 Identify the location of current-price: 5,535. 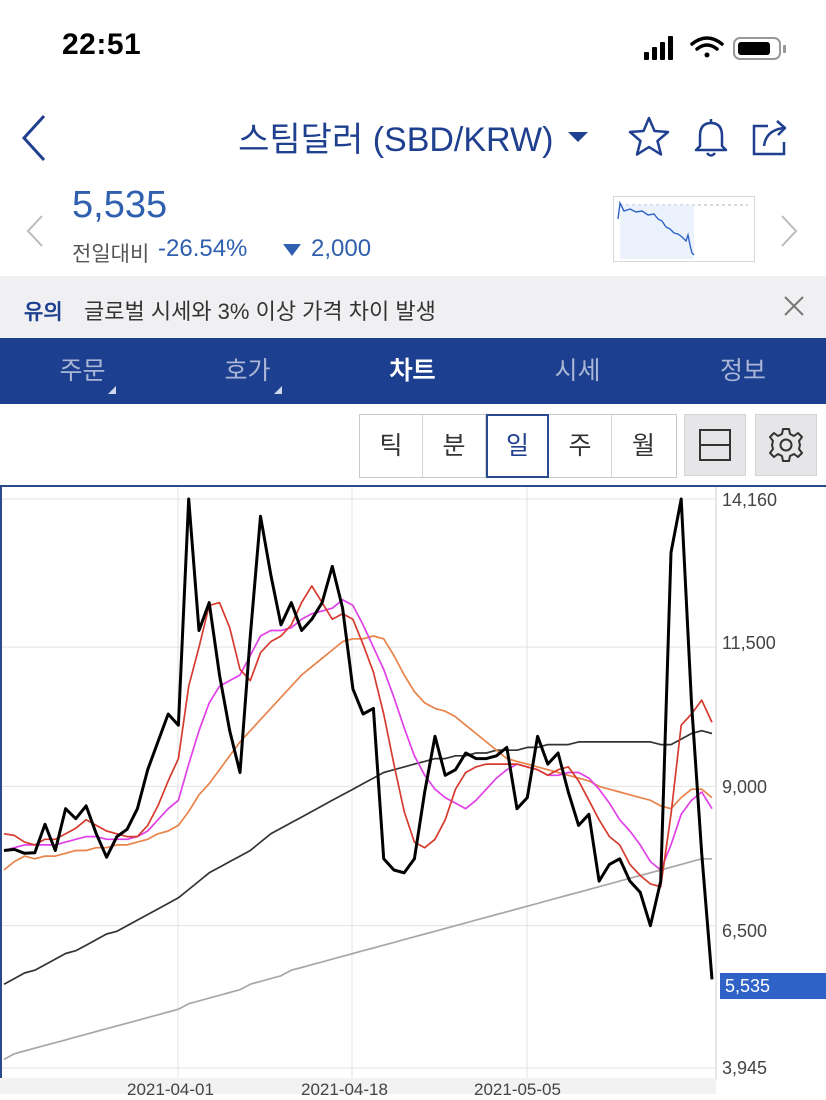
(120, 205).